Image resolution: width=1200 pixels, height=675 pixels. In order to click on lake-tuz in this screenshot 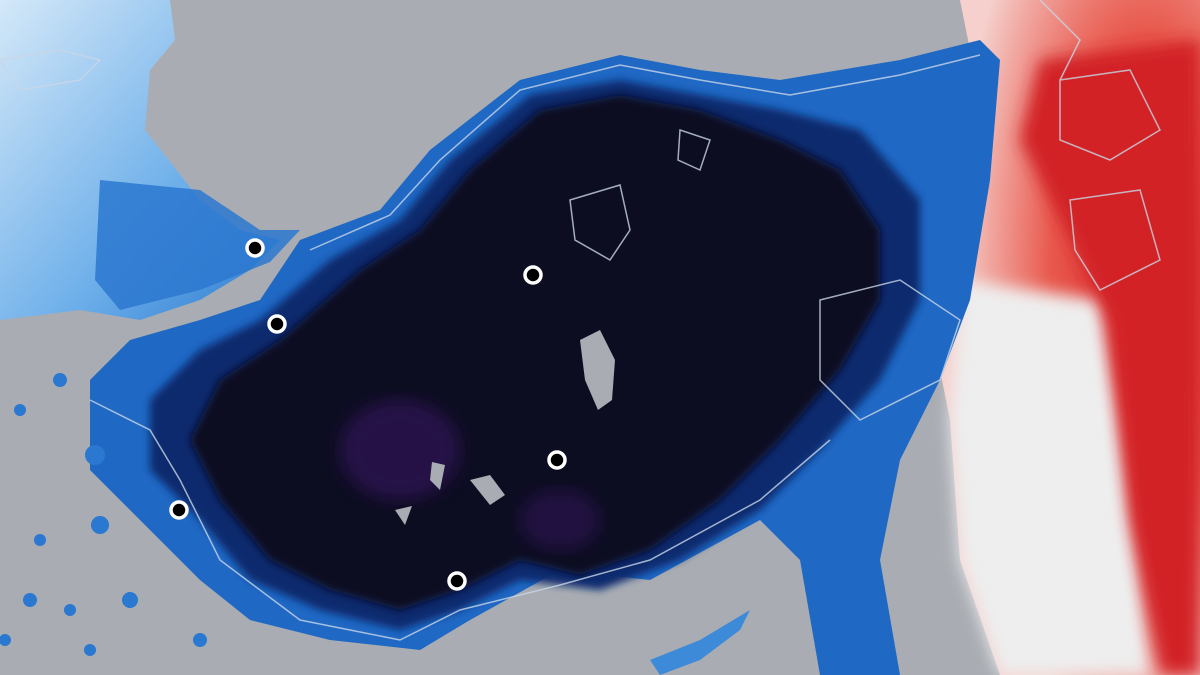, I will do `click(597, 370)`.